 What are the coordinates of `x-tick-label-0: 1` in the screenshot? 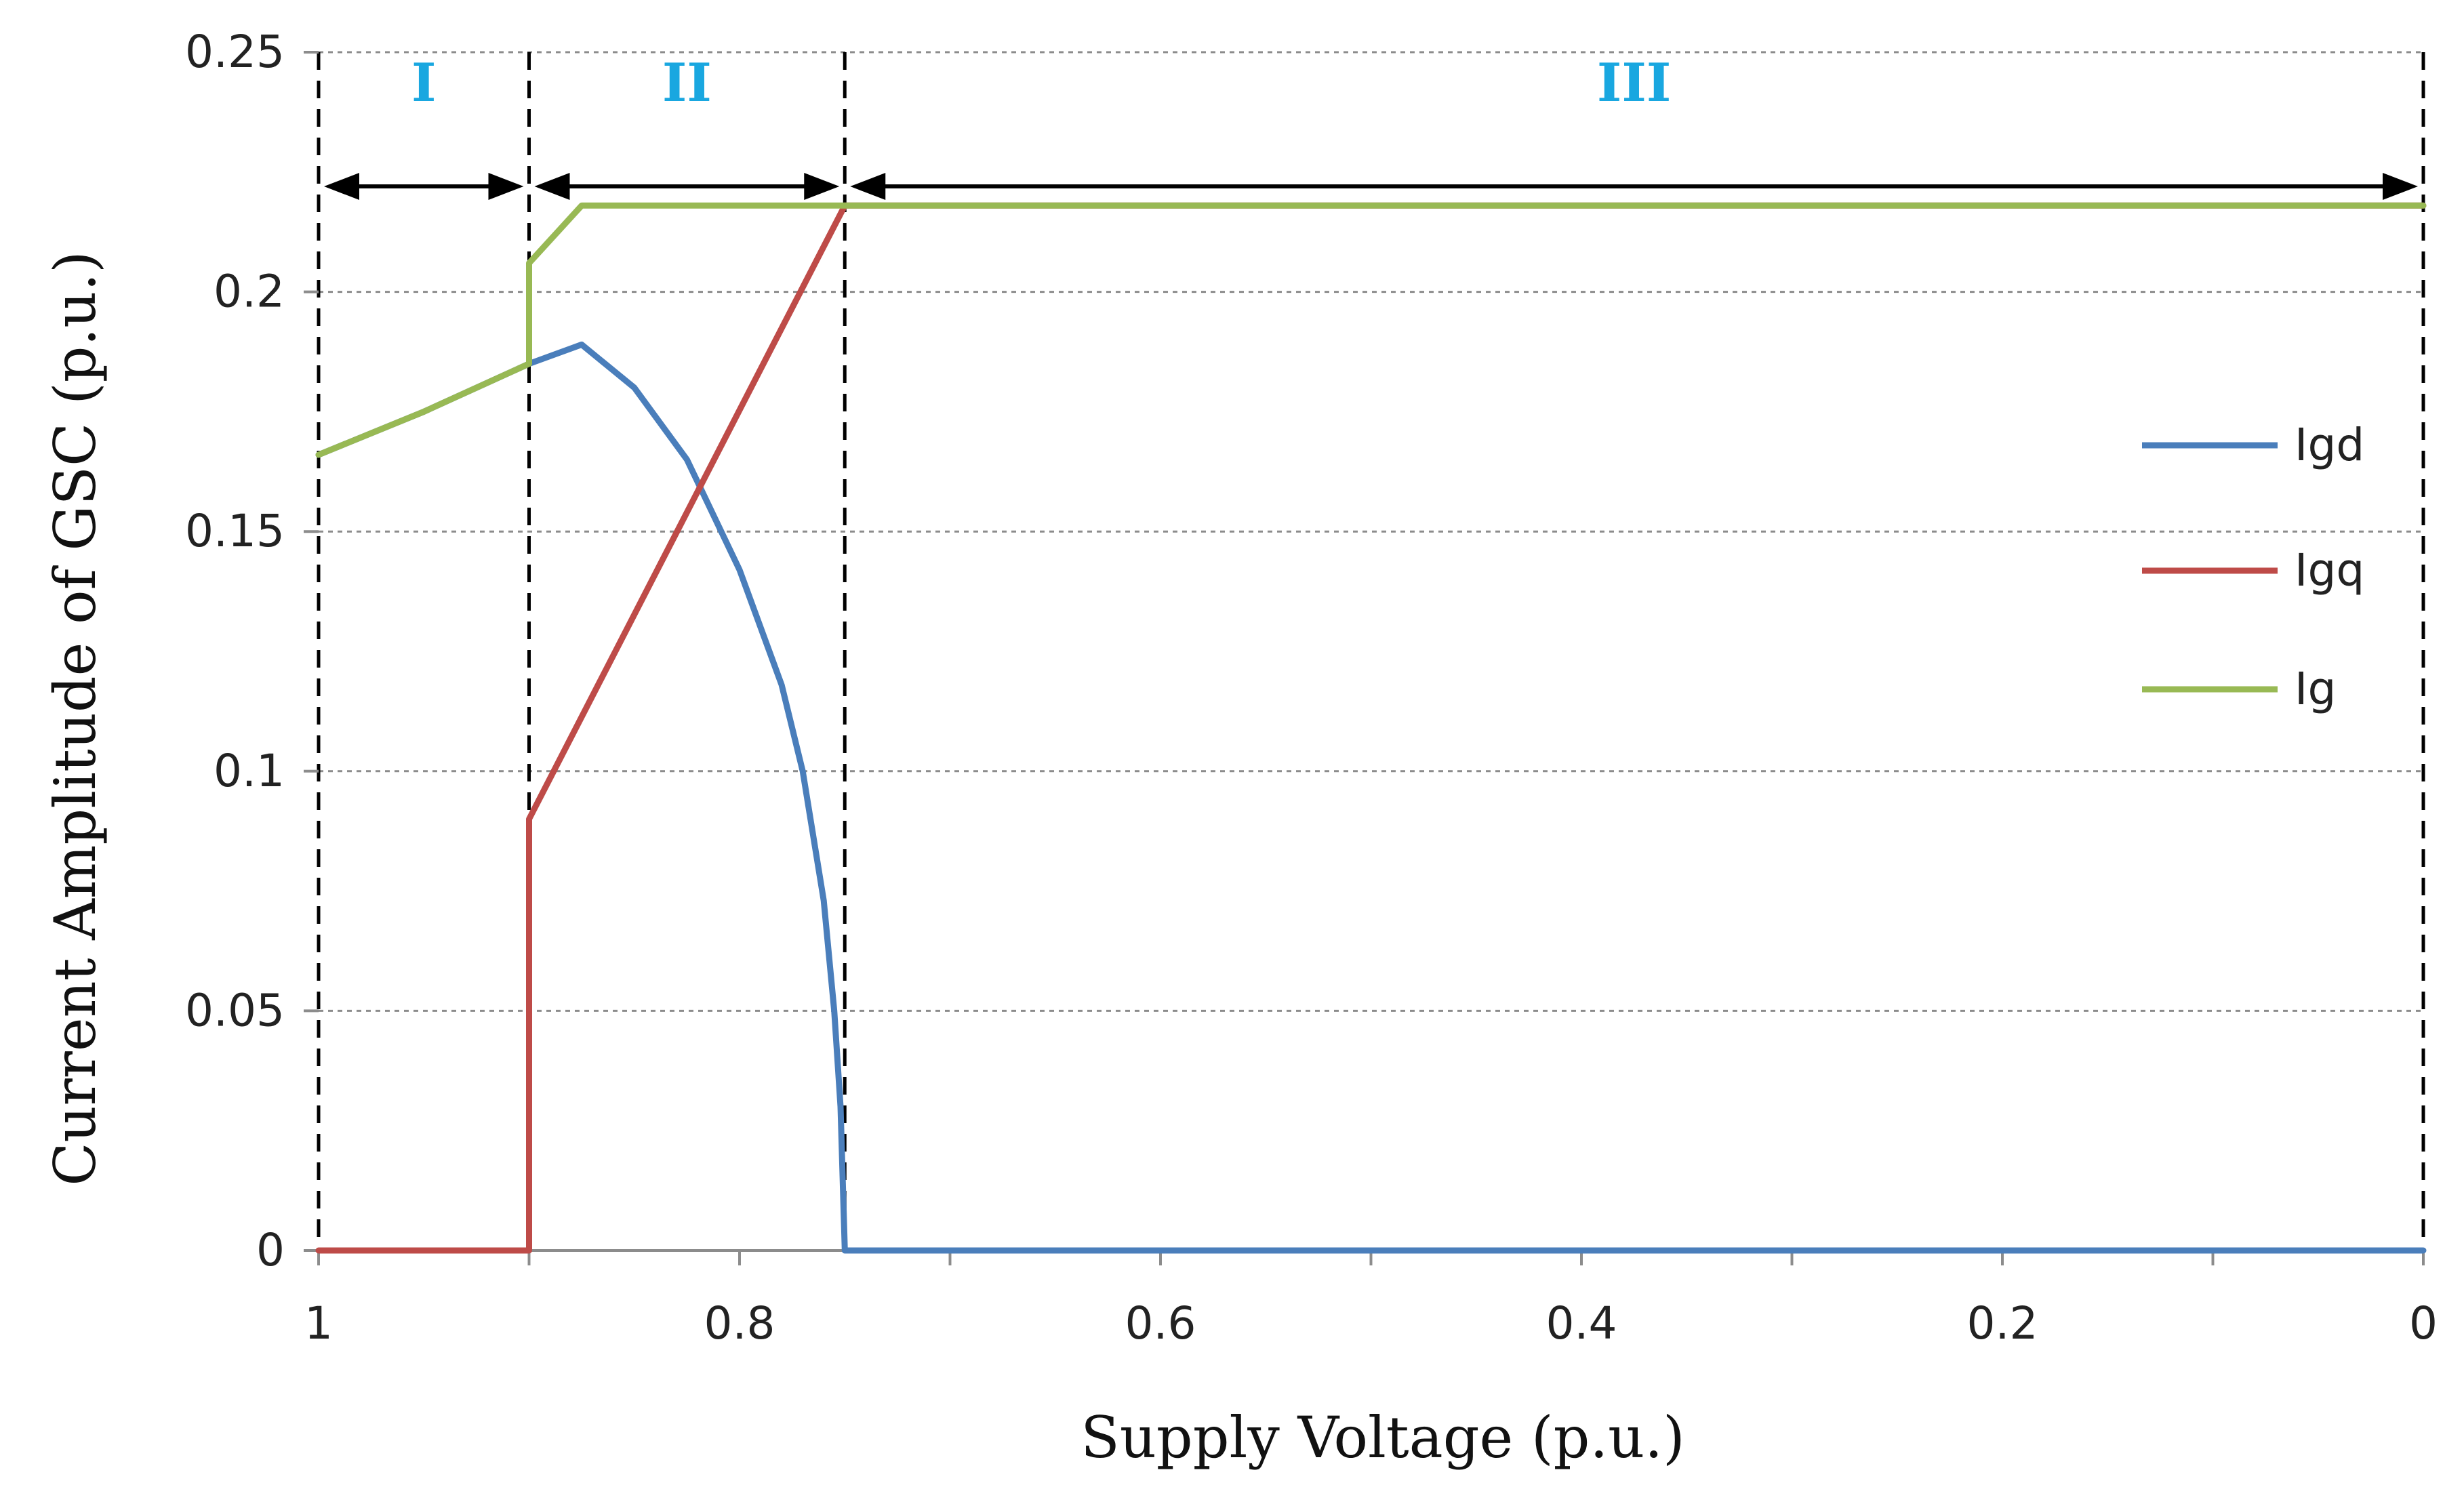 It's located at (318, 1323).